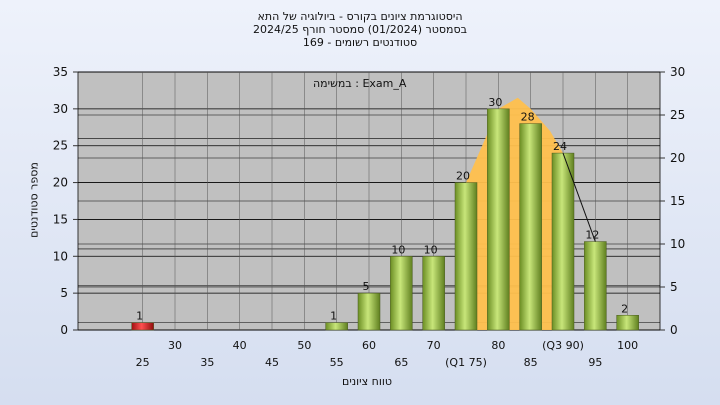  I want to click on bar-value-label: 28, so click(528, 117).